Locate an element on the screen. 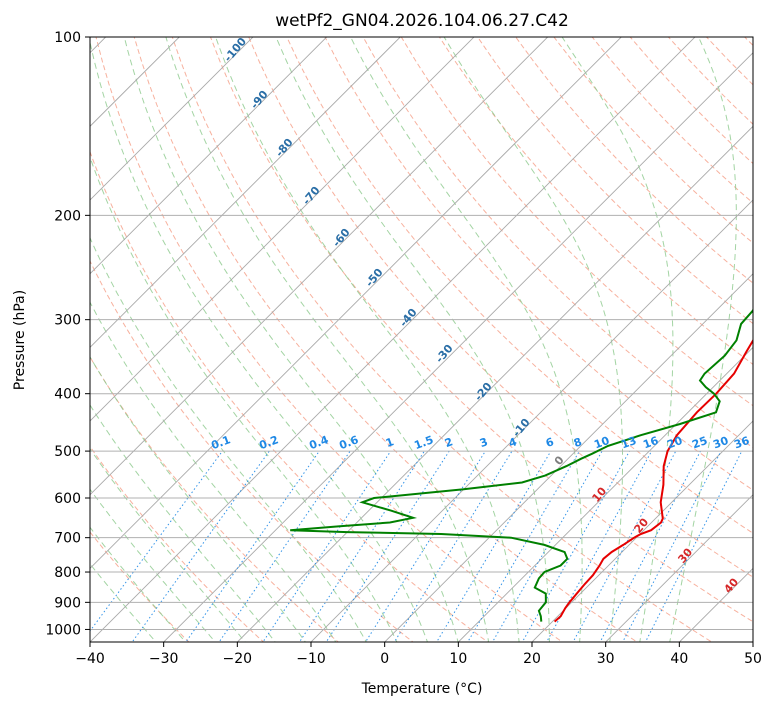 This screenshot has height=708, width=775. chart-title: wetPf2_GN04.2026.104.06.27.C42 is located at coordinates (422, 21).